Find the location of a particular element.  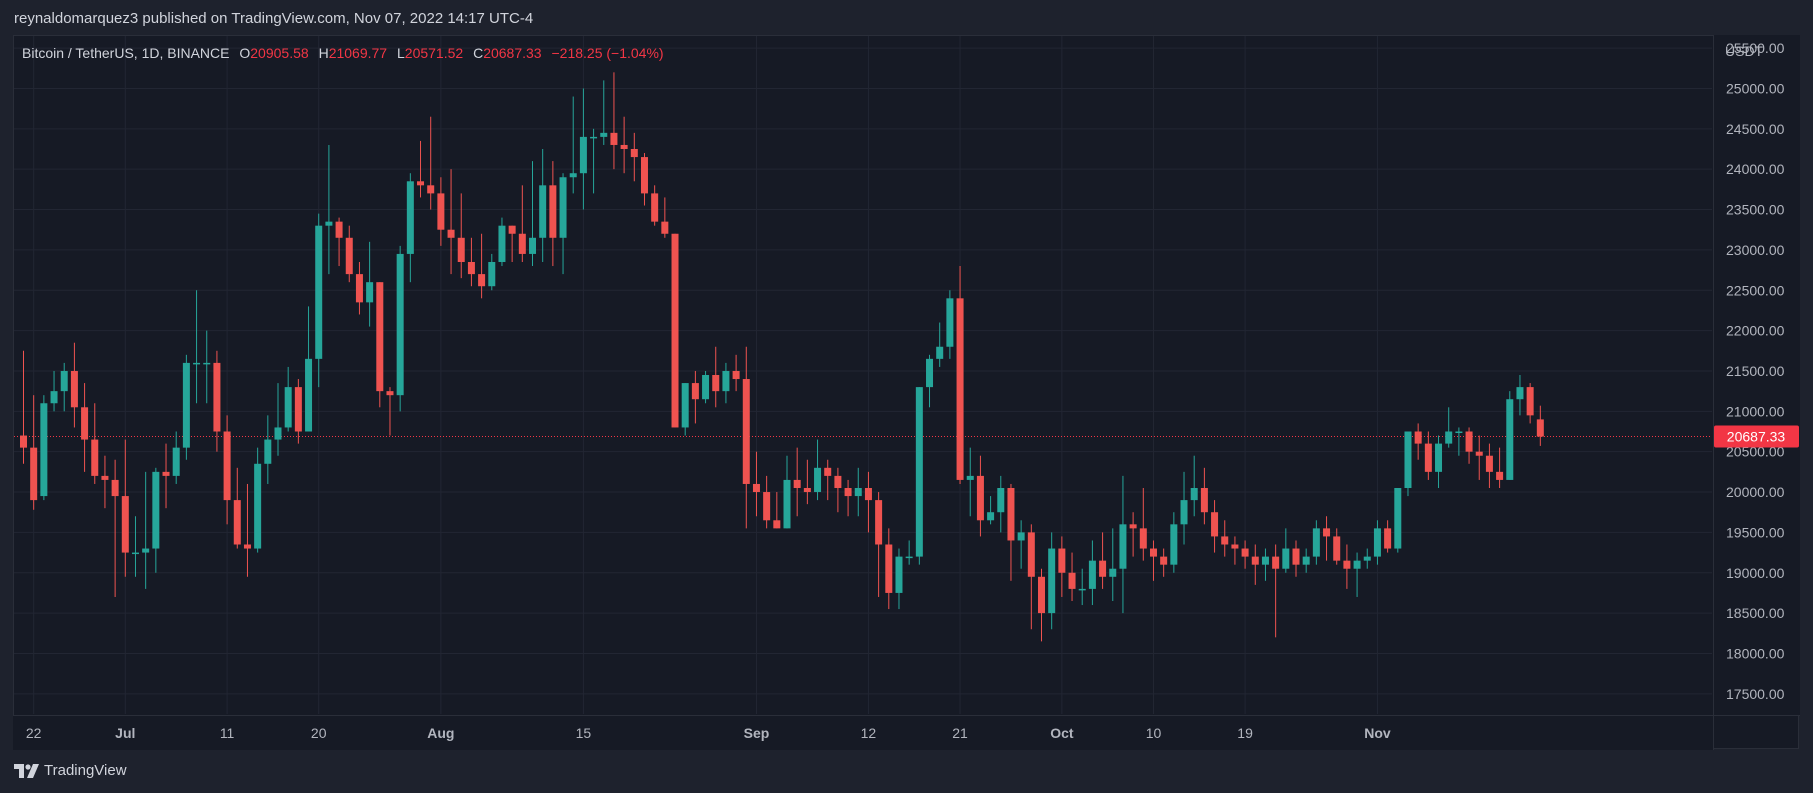

tradingview-brand: TradingView is located at coordinates (70, 770).